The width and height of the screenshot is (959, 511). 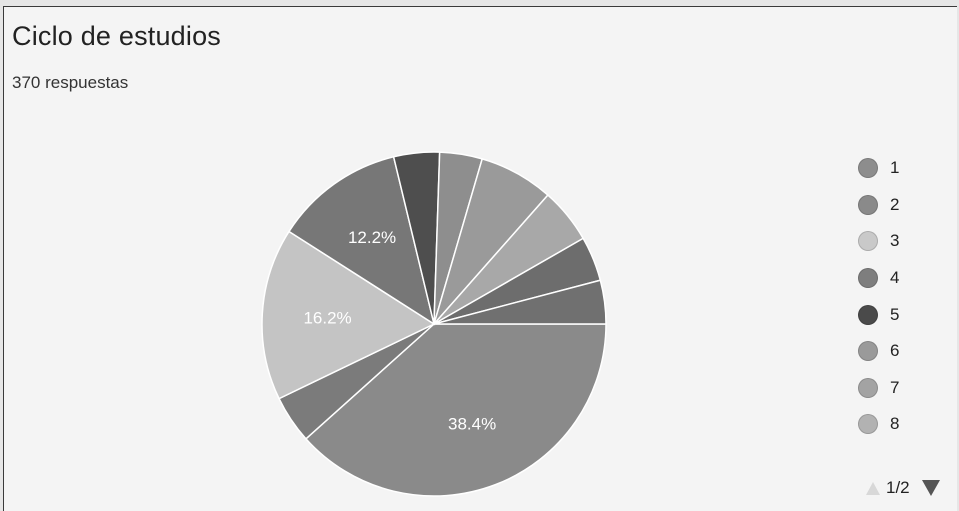 I want to click on legend-item-2: 2, so click(x=878, y=205).